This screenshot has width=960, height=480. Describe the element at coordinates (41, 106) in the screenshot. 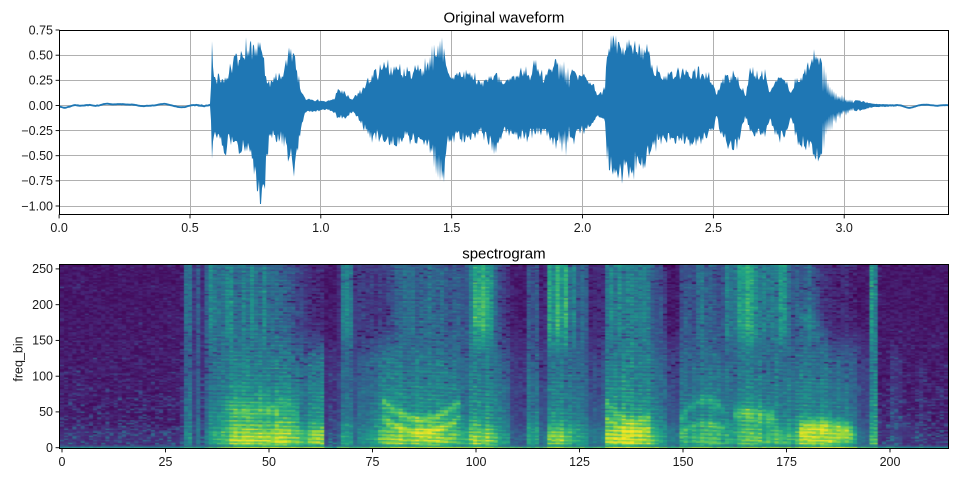

I see `svg-text: 0.00` at that location.